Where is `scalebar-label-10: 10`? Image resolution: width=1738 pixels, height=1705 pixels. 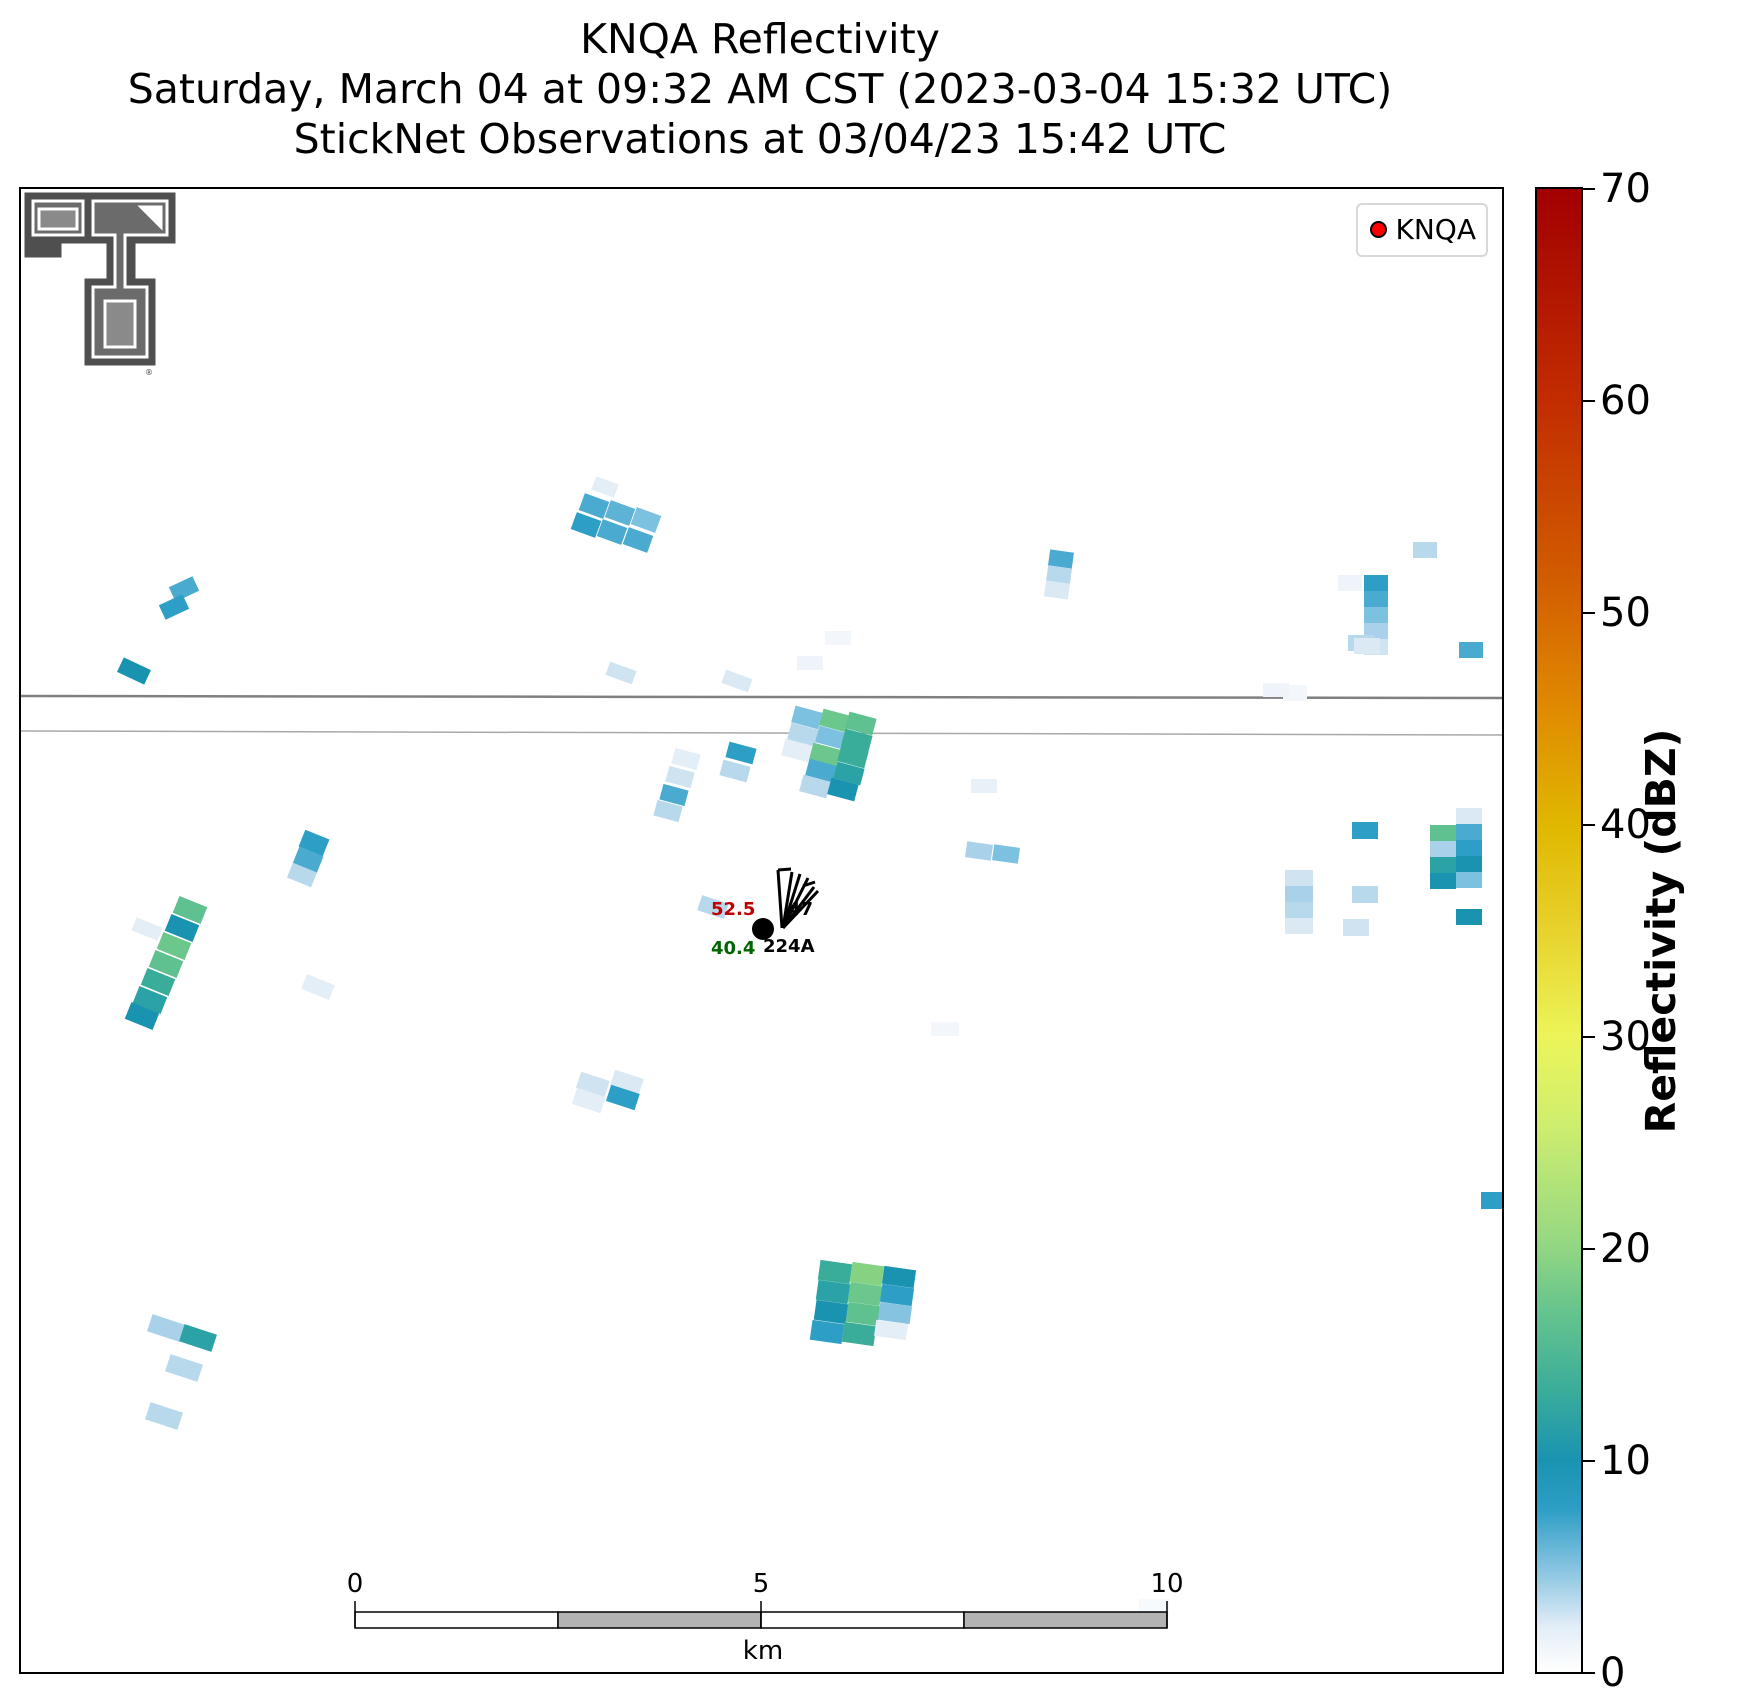 scalebar-label-10: 10 is located at coordinates (1167, 1584).